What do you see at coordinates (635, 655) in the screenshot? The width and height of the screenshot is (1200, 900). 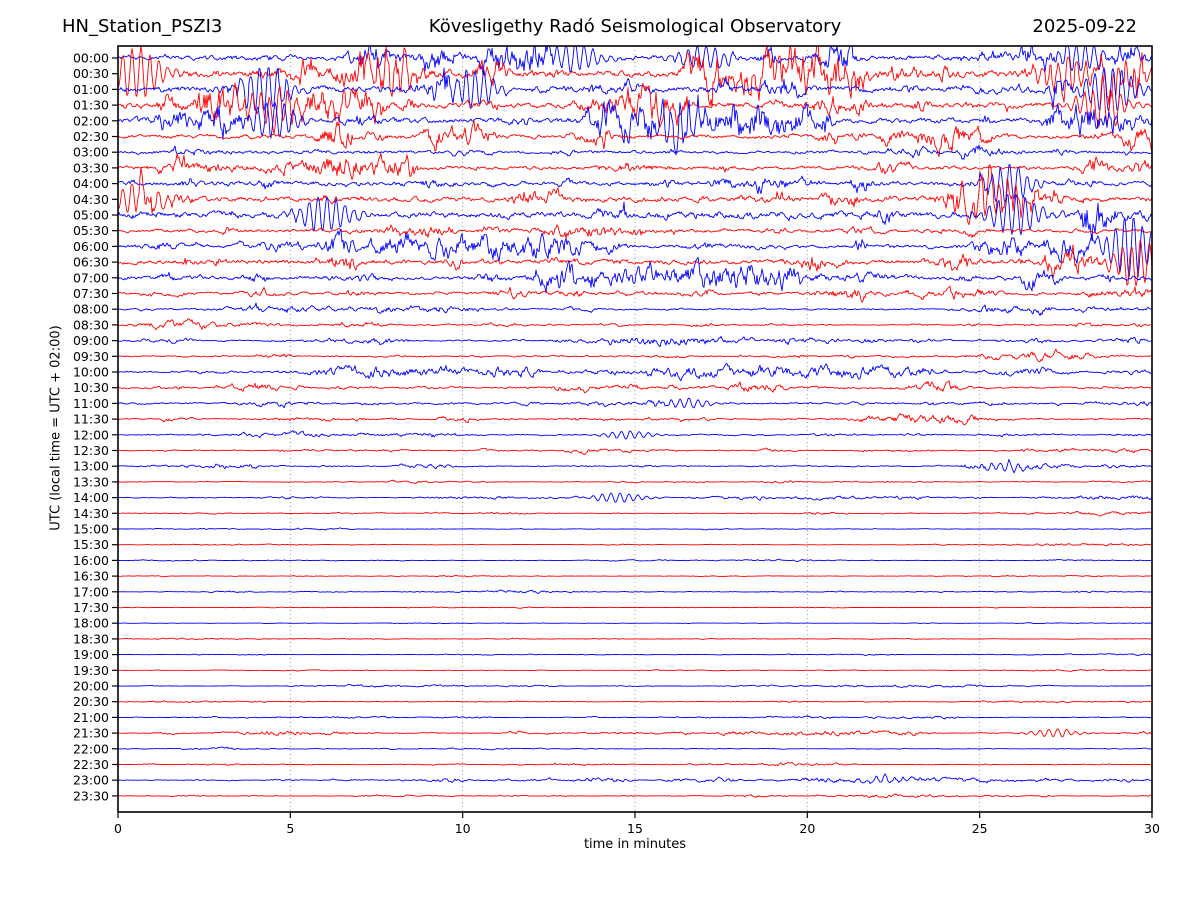 I see `trace-row-1900` at bounding box center [635, 655].